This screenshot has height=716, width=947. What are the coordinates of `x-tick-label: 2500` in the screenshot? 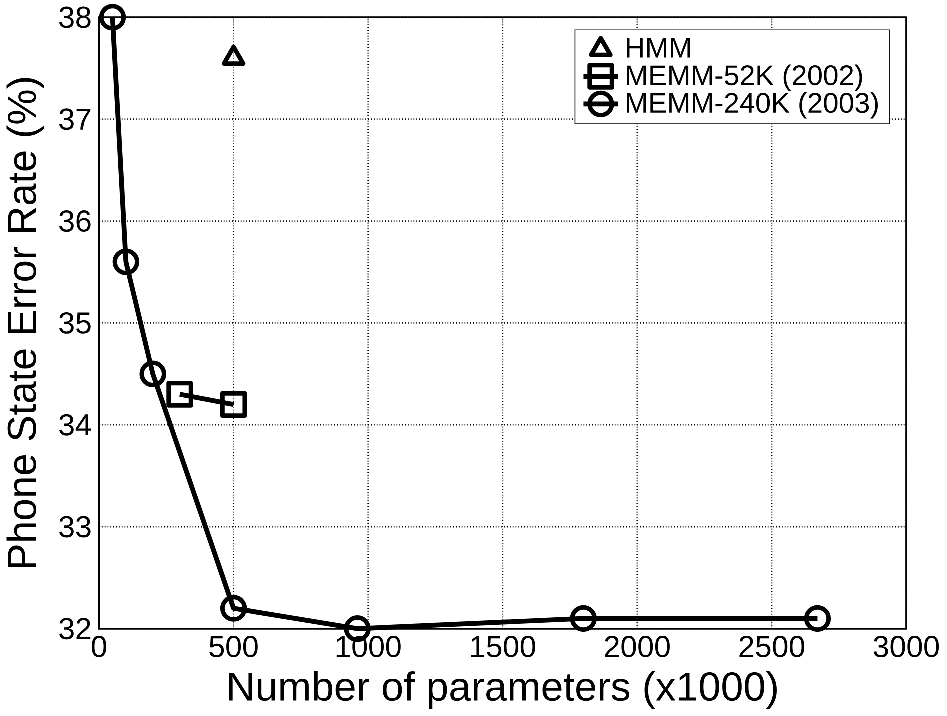 It's located at (772, 647).